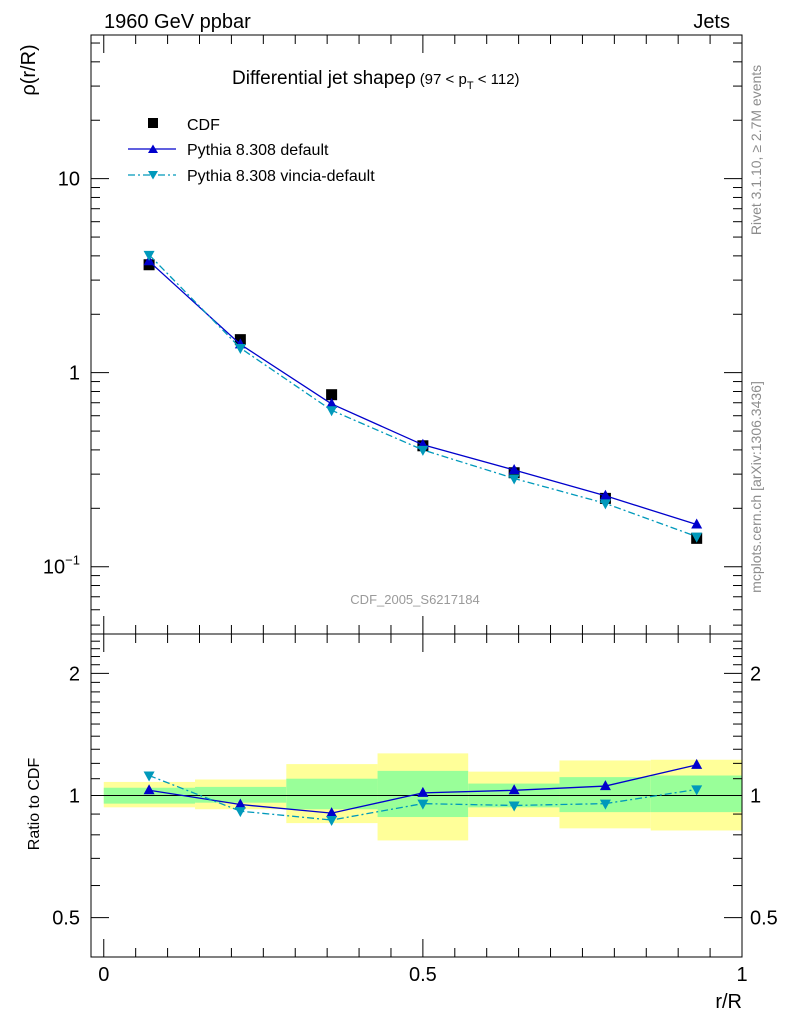  I want to click on header-right: Jets, so click(711, 22).